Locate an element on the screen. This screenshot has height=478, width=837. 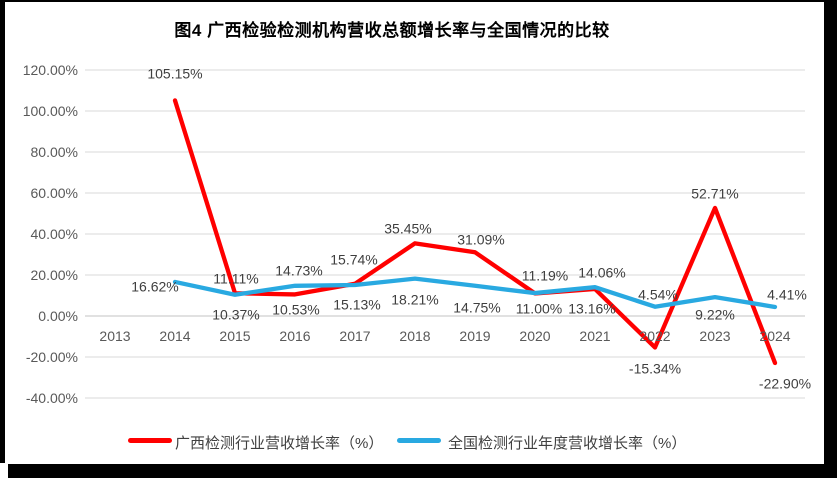
x-tick-label: 2021 is located at coordinates (595, 336).